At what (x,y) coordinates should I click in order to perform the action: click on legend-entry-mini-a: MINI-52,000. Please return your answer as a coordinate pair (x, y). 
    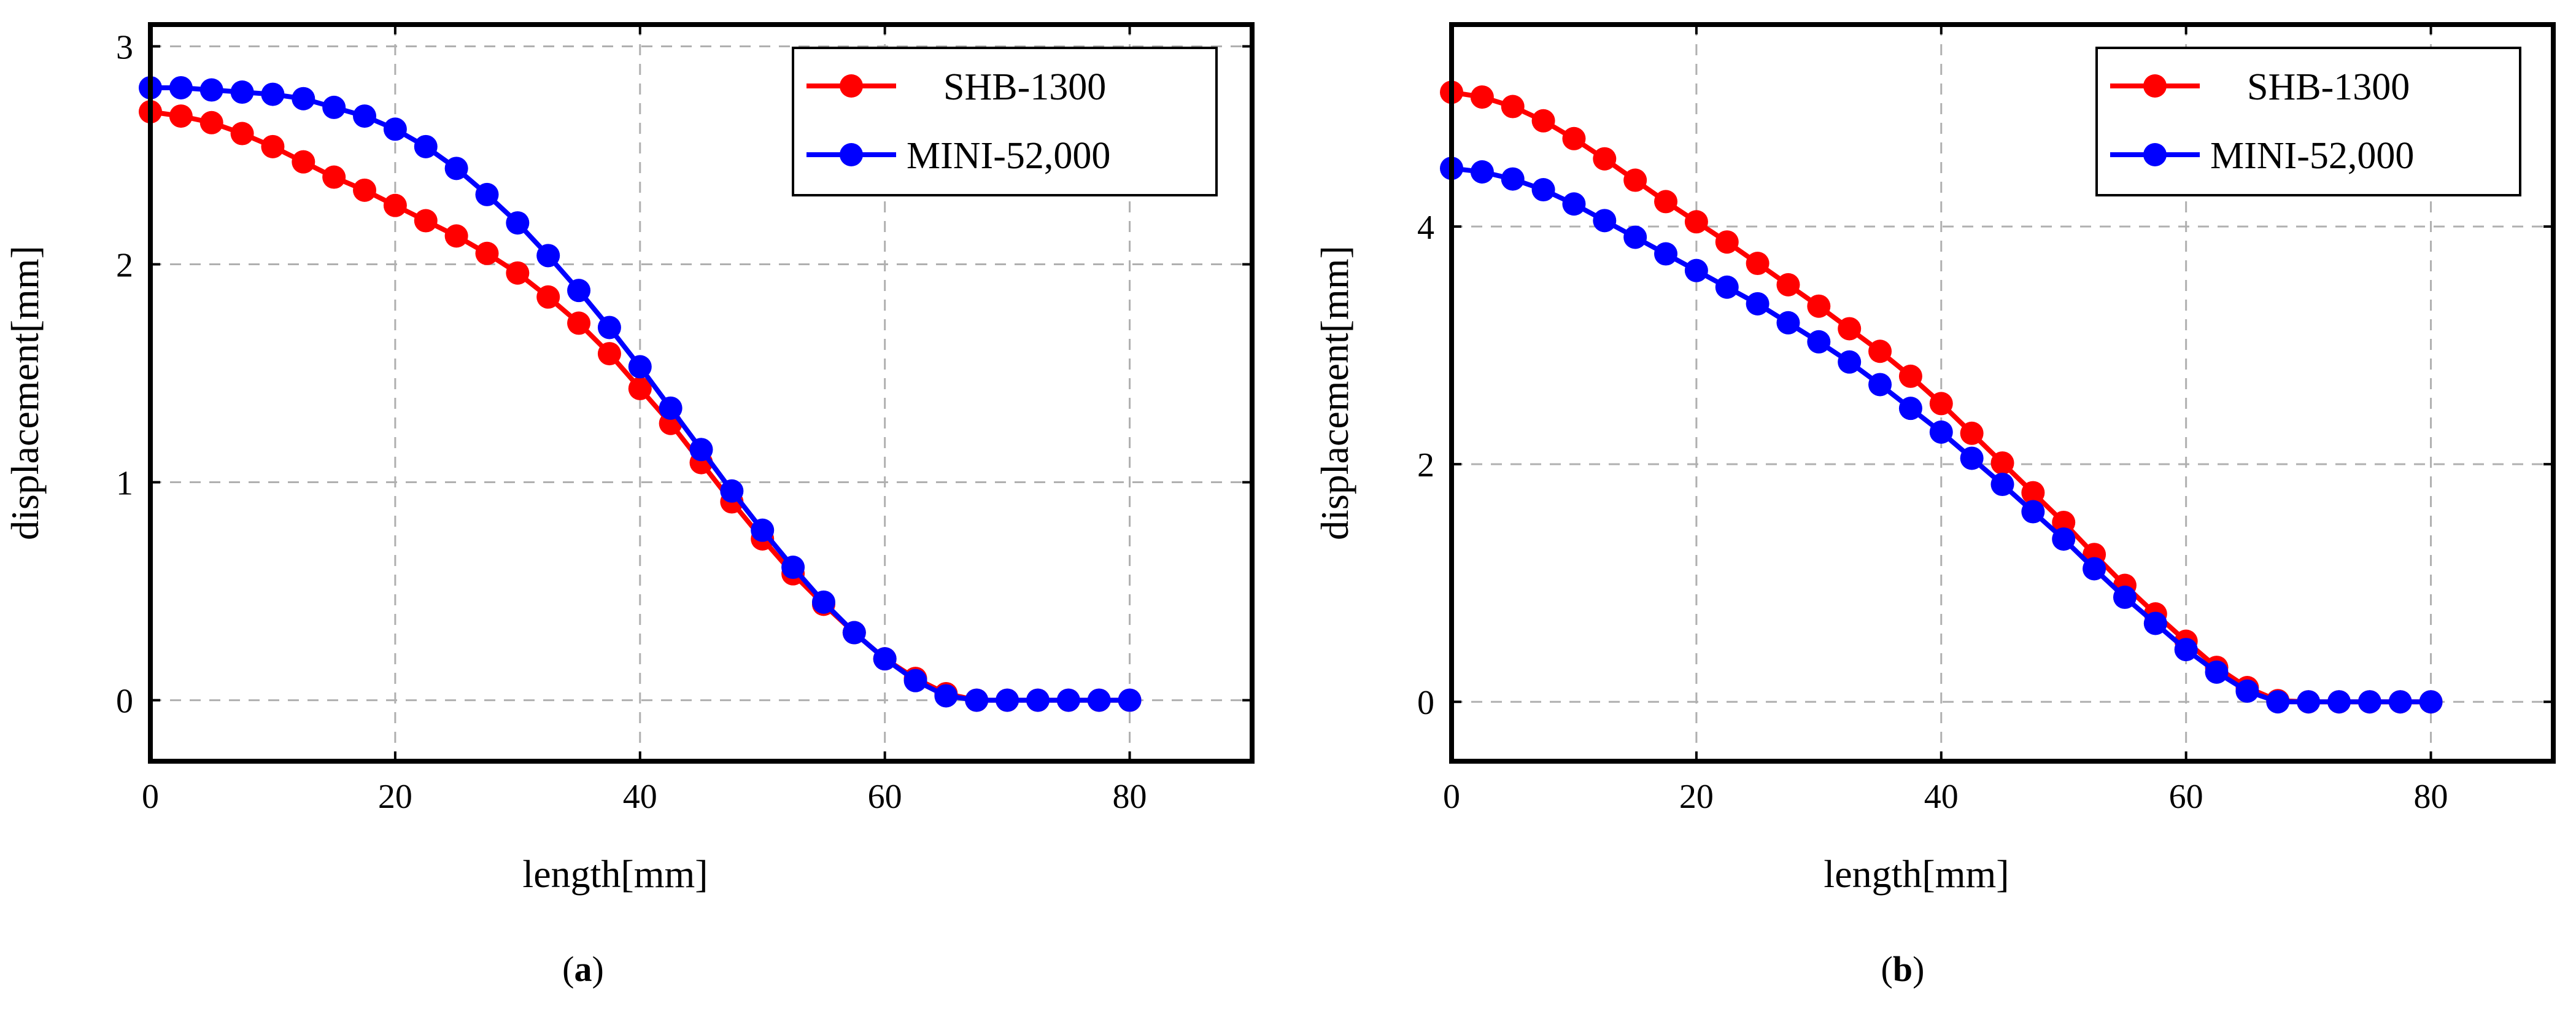
    Looking at the image, I should click on (958, 156).